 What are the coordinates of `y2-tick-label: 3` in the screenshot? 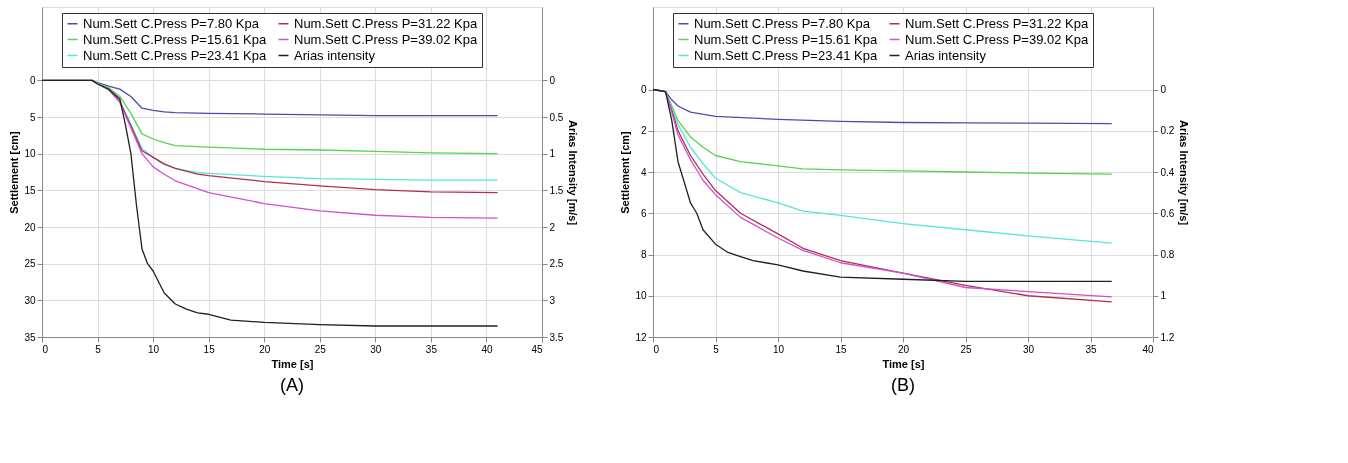 It's located at (552, 300).